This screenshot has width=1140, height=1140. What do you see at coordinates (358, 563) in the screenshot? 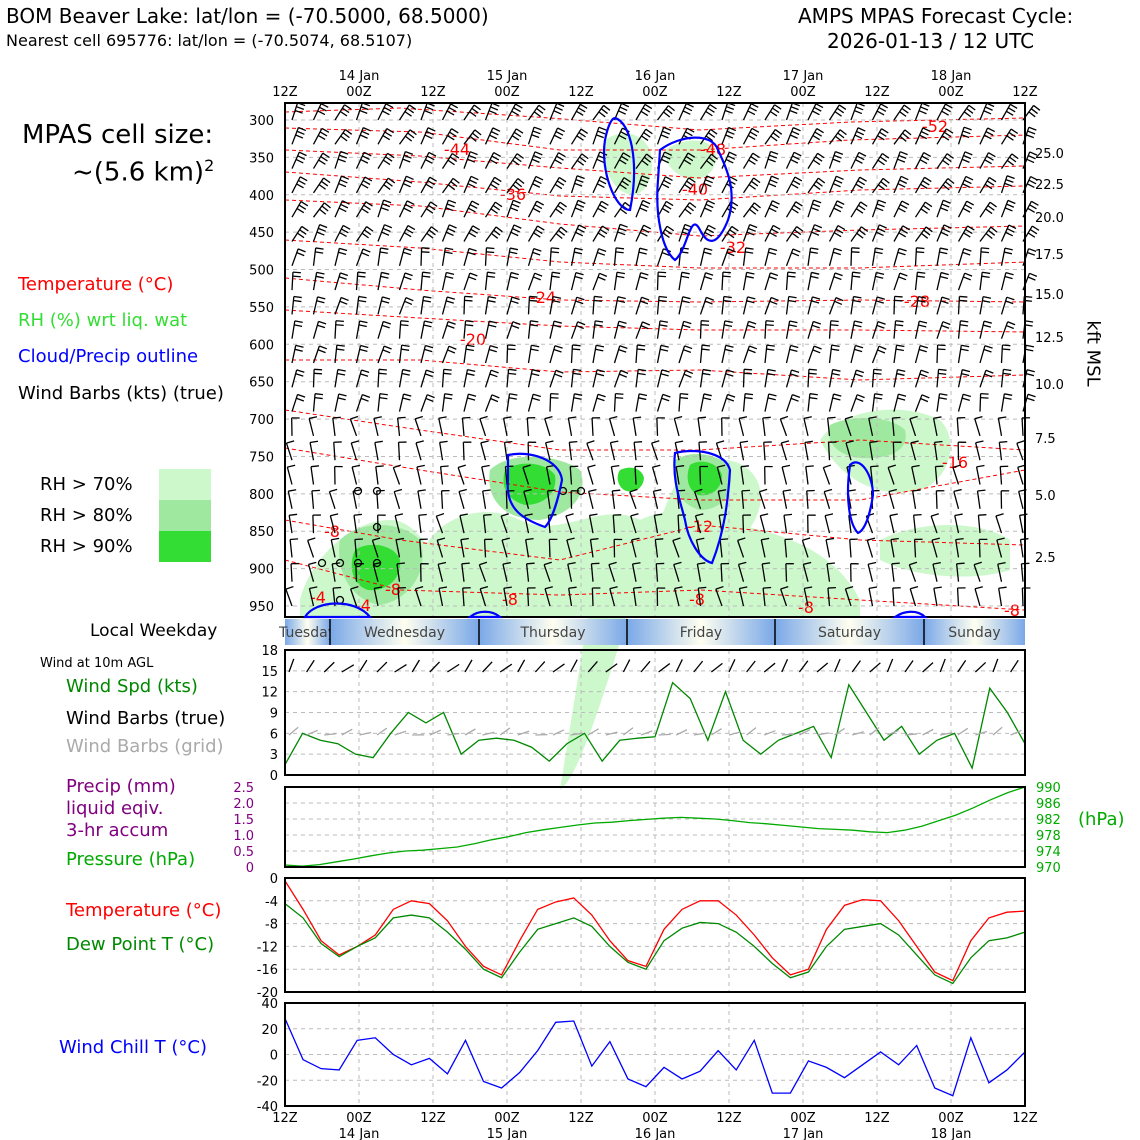
I see `calm-circle` at bounding box center [358, 563].